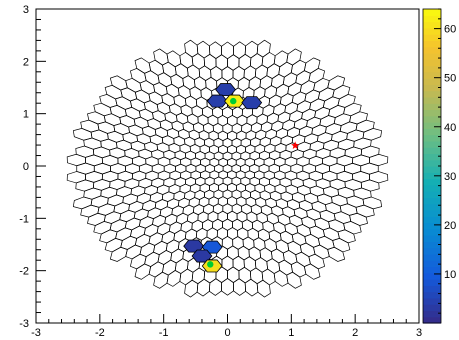  Describe the element at coordinates (26, 115) in the screenshot. I see `y-tick-label: 1` at that location.